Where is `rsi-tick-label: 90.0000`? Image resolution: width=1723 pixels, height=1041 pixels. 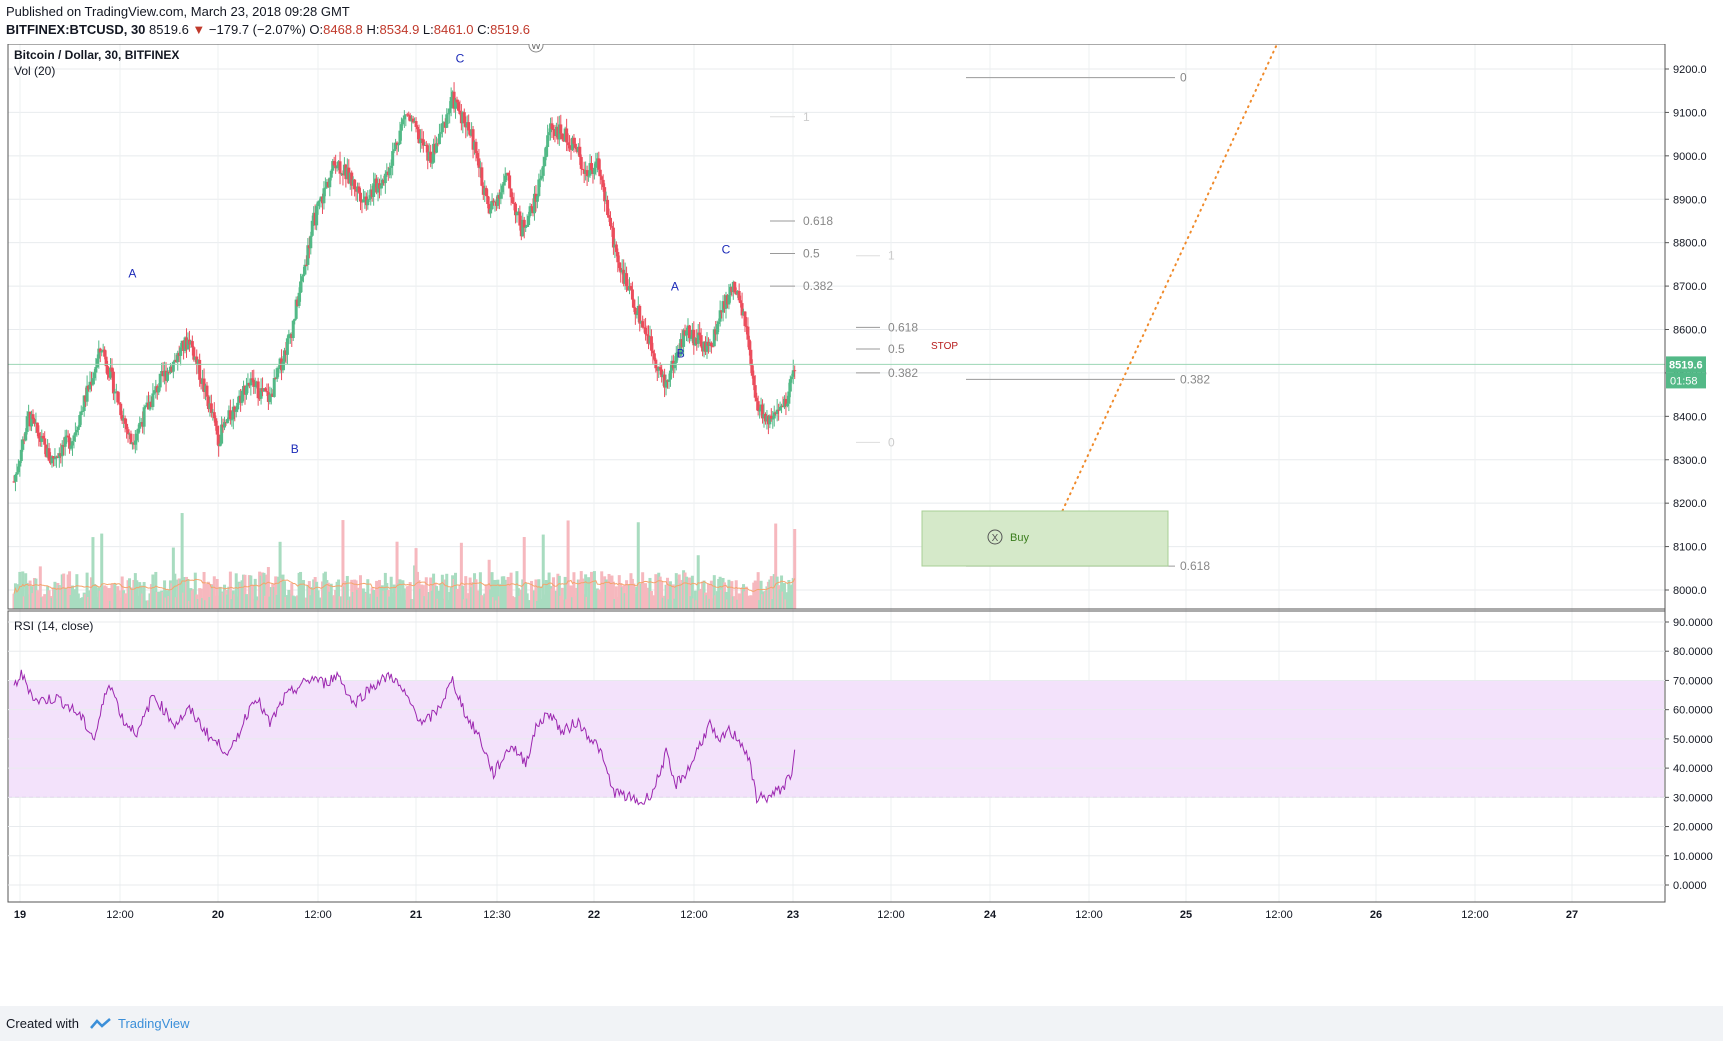 rsi-tick-label: 90.0000 is located at coordinates (1693, 623).